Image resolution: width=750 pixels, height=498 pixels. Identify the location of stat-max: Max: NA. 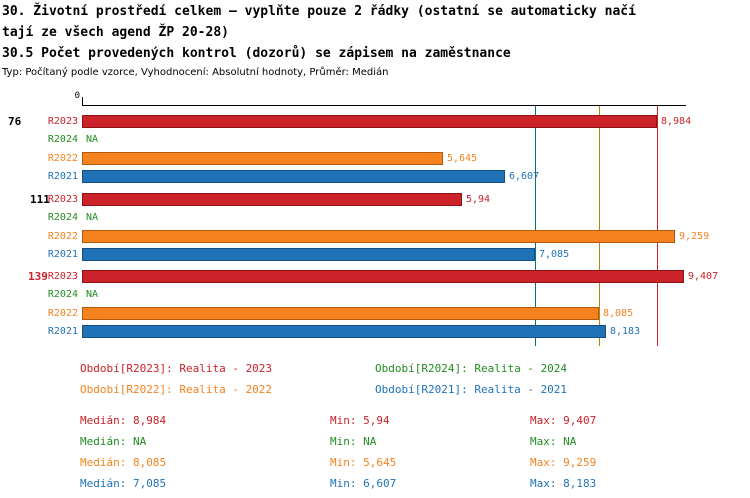
(553, 441).